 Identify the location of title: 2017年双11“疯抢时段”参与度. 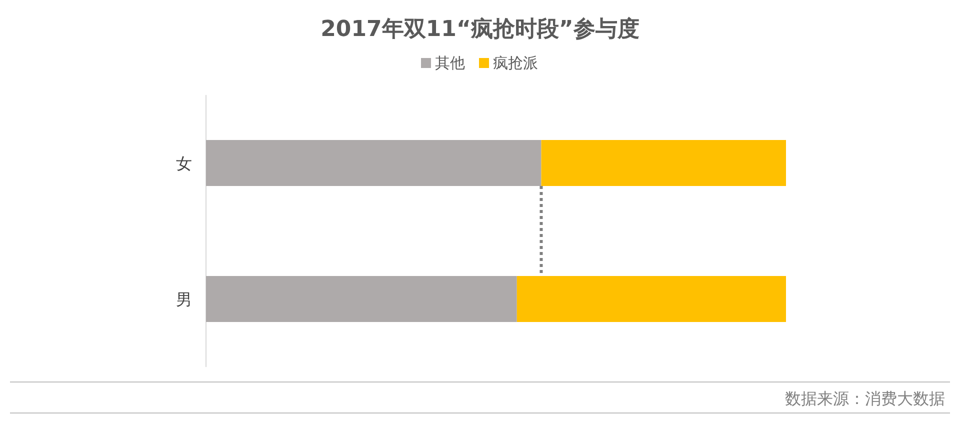
(480, 29).